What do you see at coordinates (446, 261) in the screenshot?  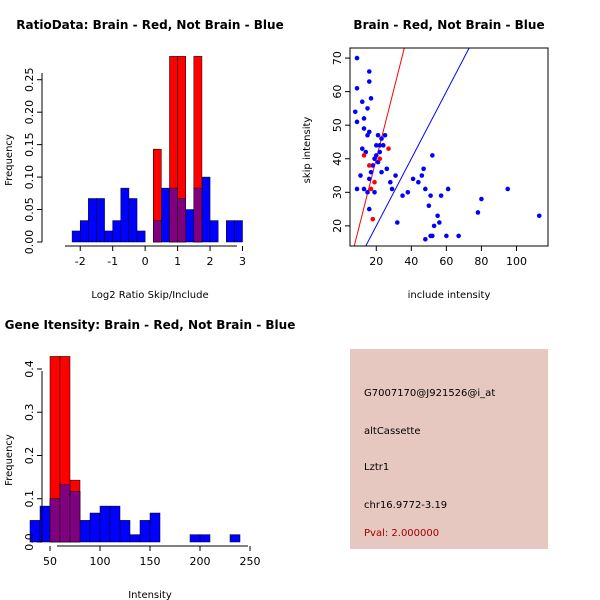 I see `scatter-x-tick-label: 60` at bounding box center [446, 261].